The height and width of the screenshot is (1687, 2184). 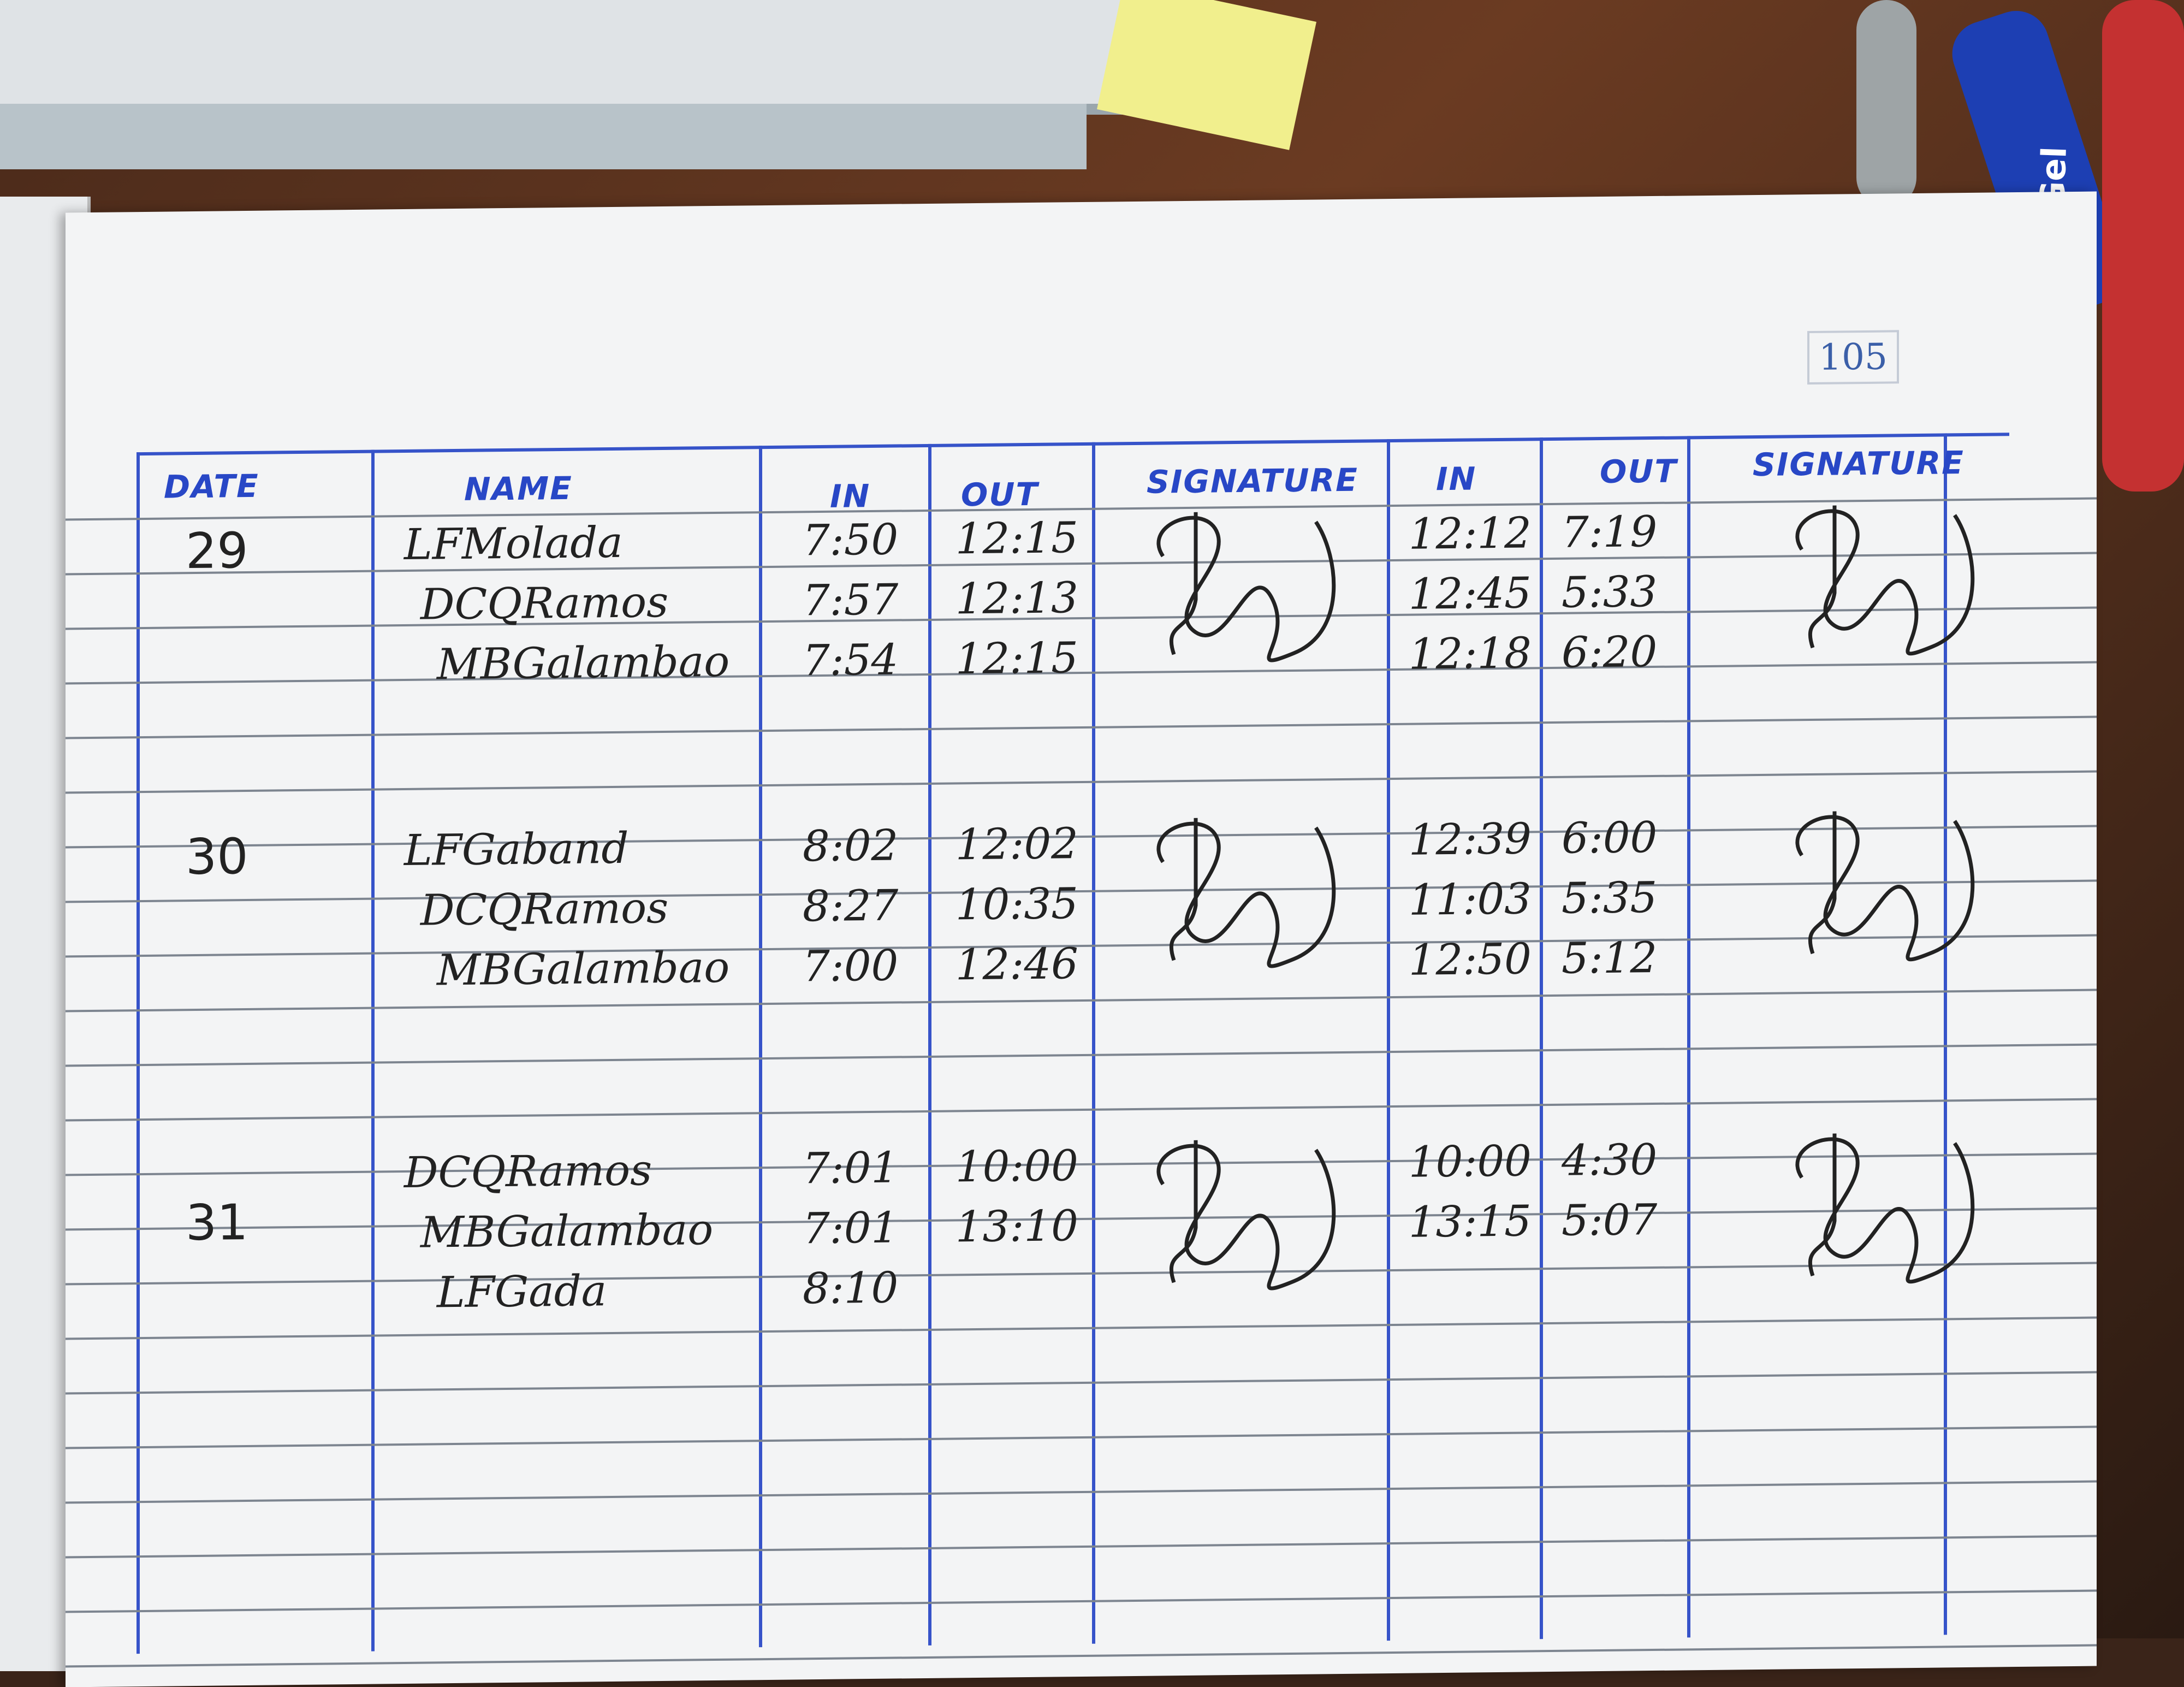 I want to click on name-cell: LFMolada, so click(x=513, y=544).